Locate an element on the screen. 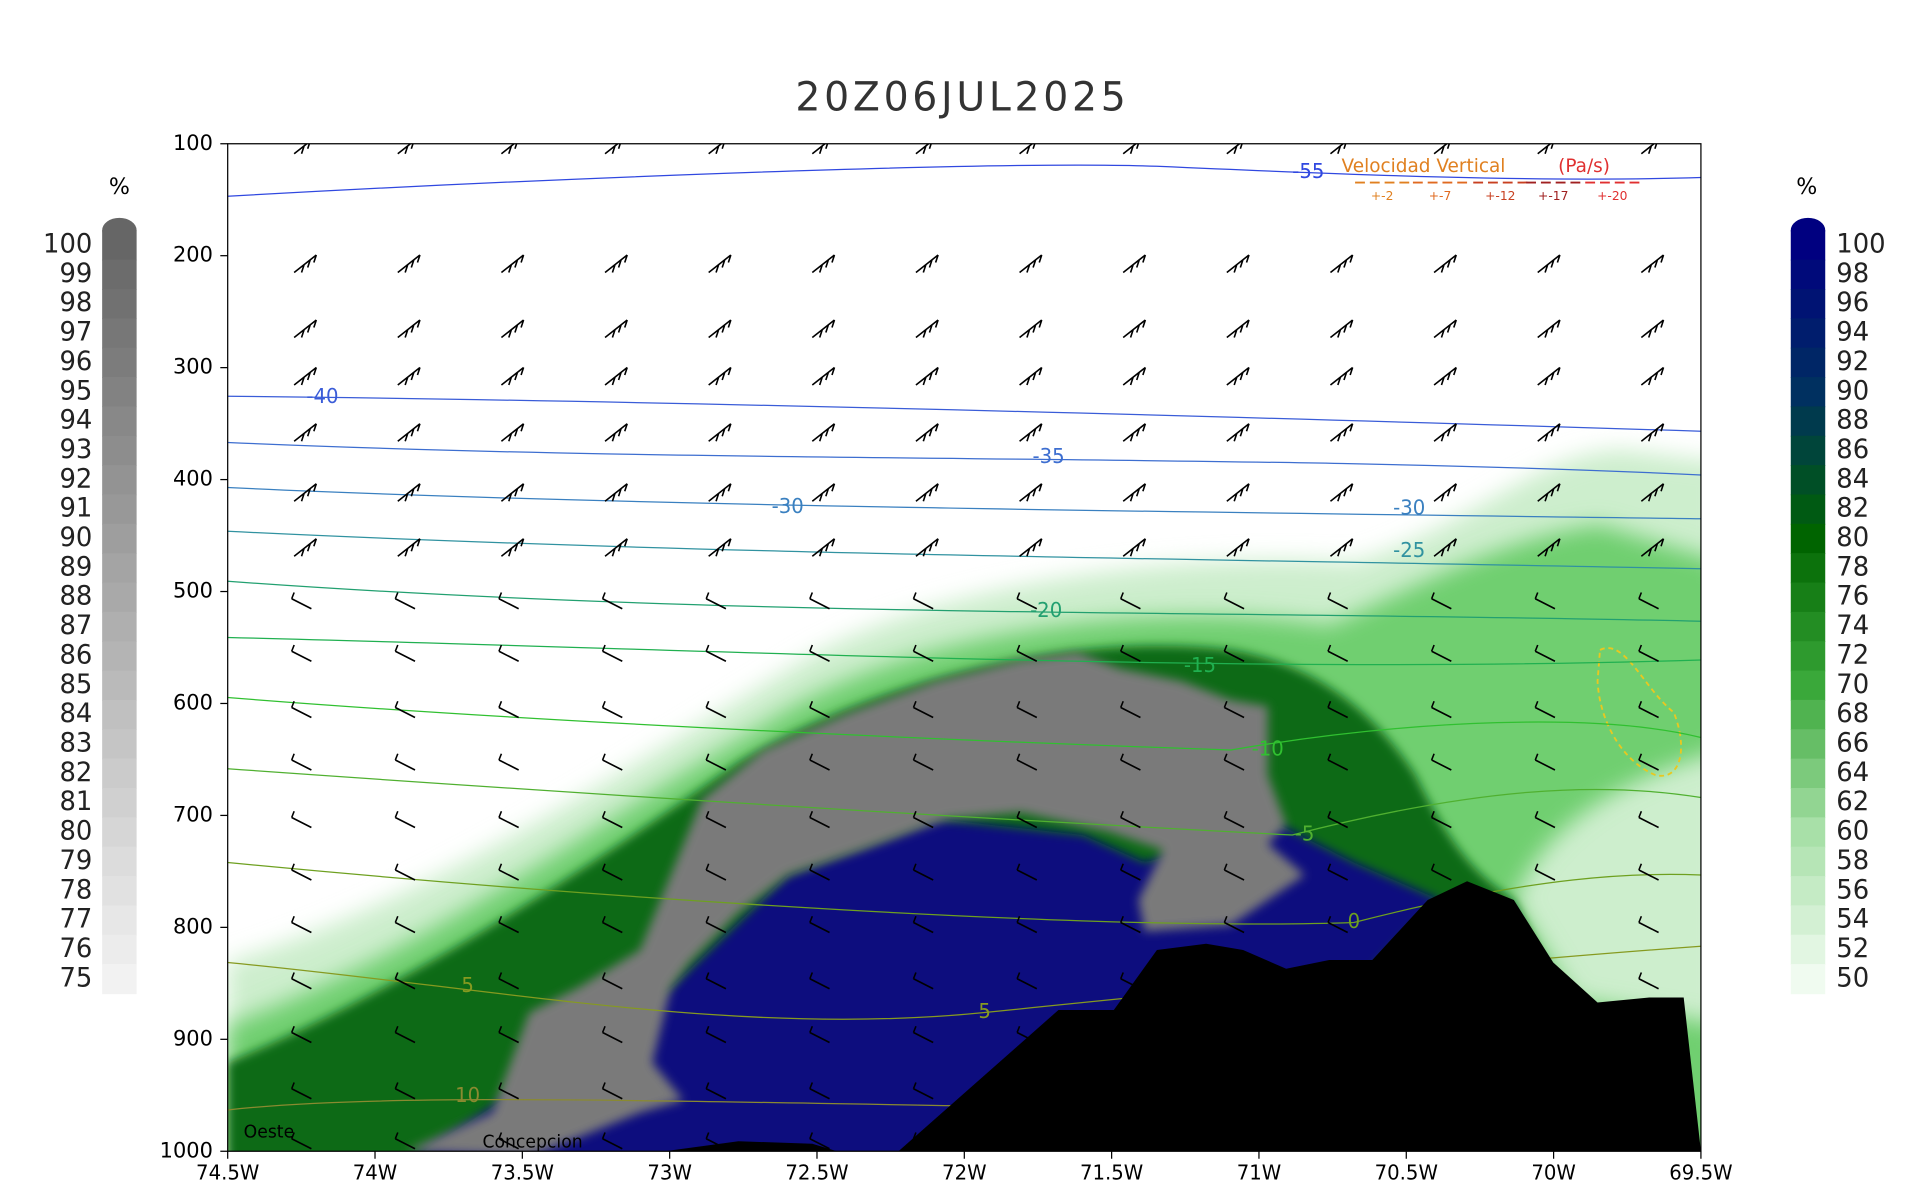 This screenshot has height=1200, width=1920. colorbar-tick-label: 80 is located at coordinates (1852, 538).